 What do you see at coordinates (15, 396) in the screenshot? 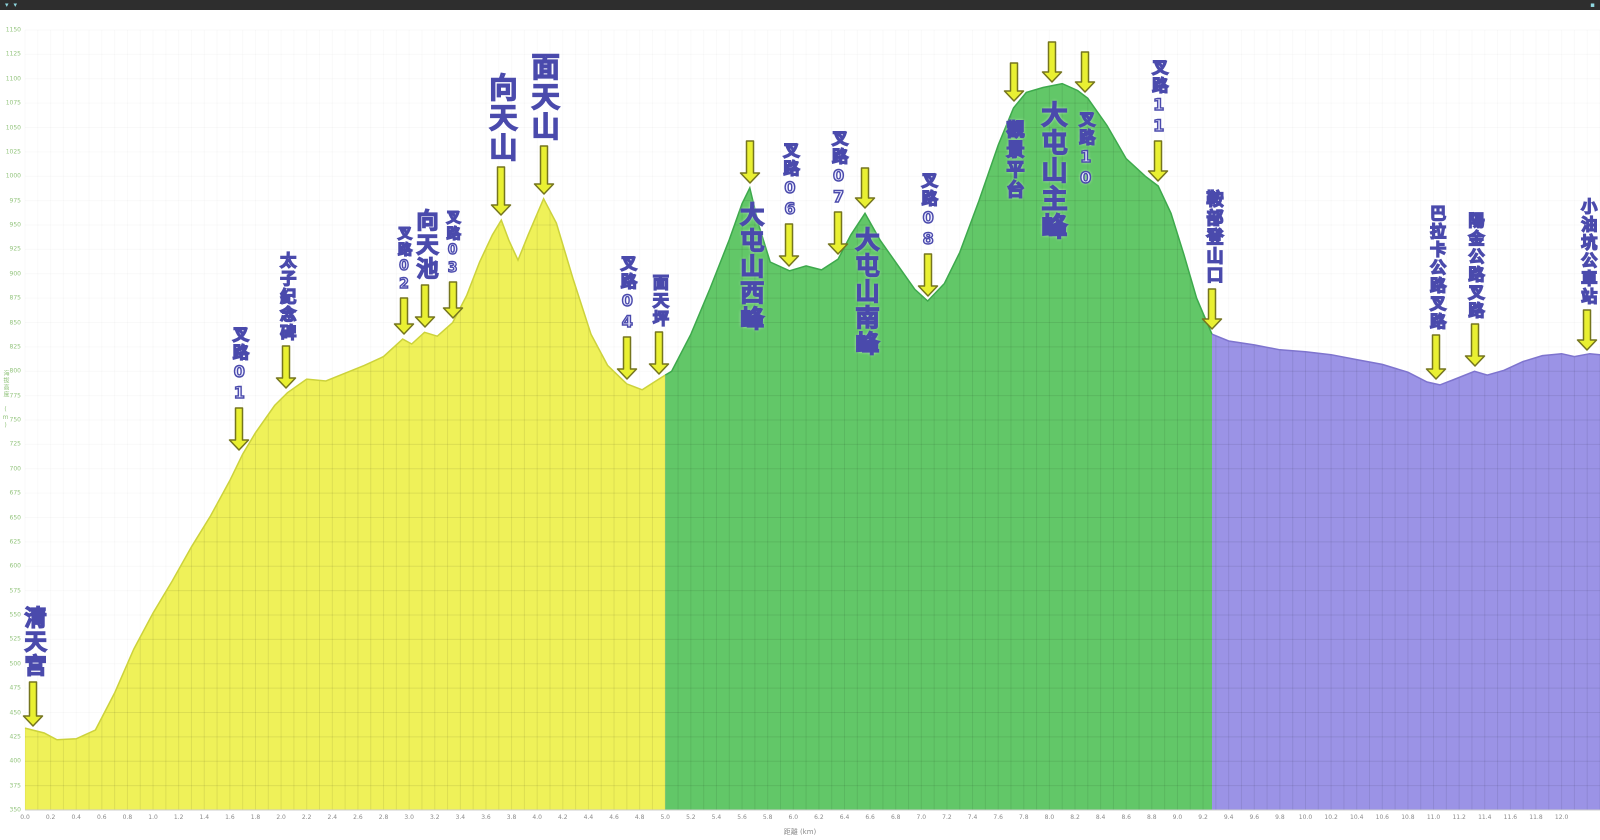
I see `y-tick-label: 775` at bounding box center [15, 396].